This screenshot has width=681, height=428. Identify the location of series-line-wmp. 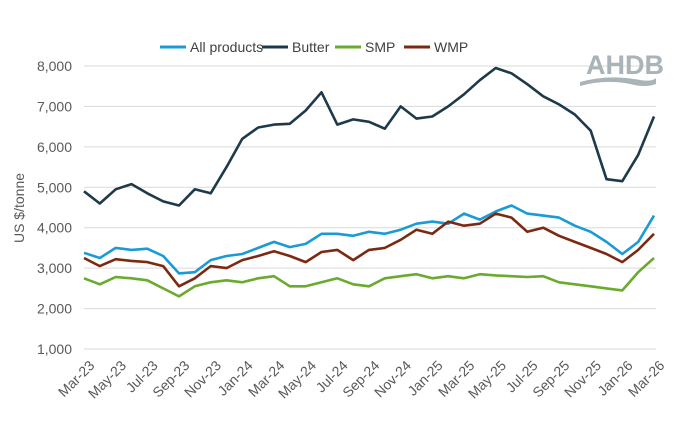
(369, 250).